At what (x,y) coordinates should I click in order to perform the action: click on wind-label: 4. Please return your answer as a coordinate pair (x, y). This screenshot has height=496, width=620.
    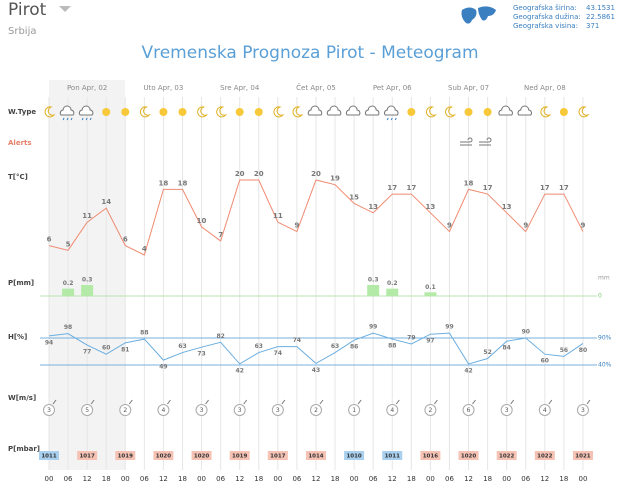
    Looking at the image, I should click on (164, 410).